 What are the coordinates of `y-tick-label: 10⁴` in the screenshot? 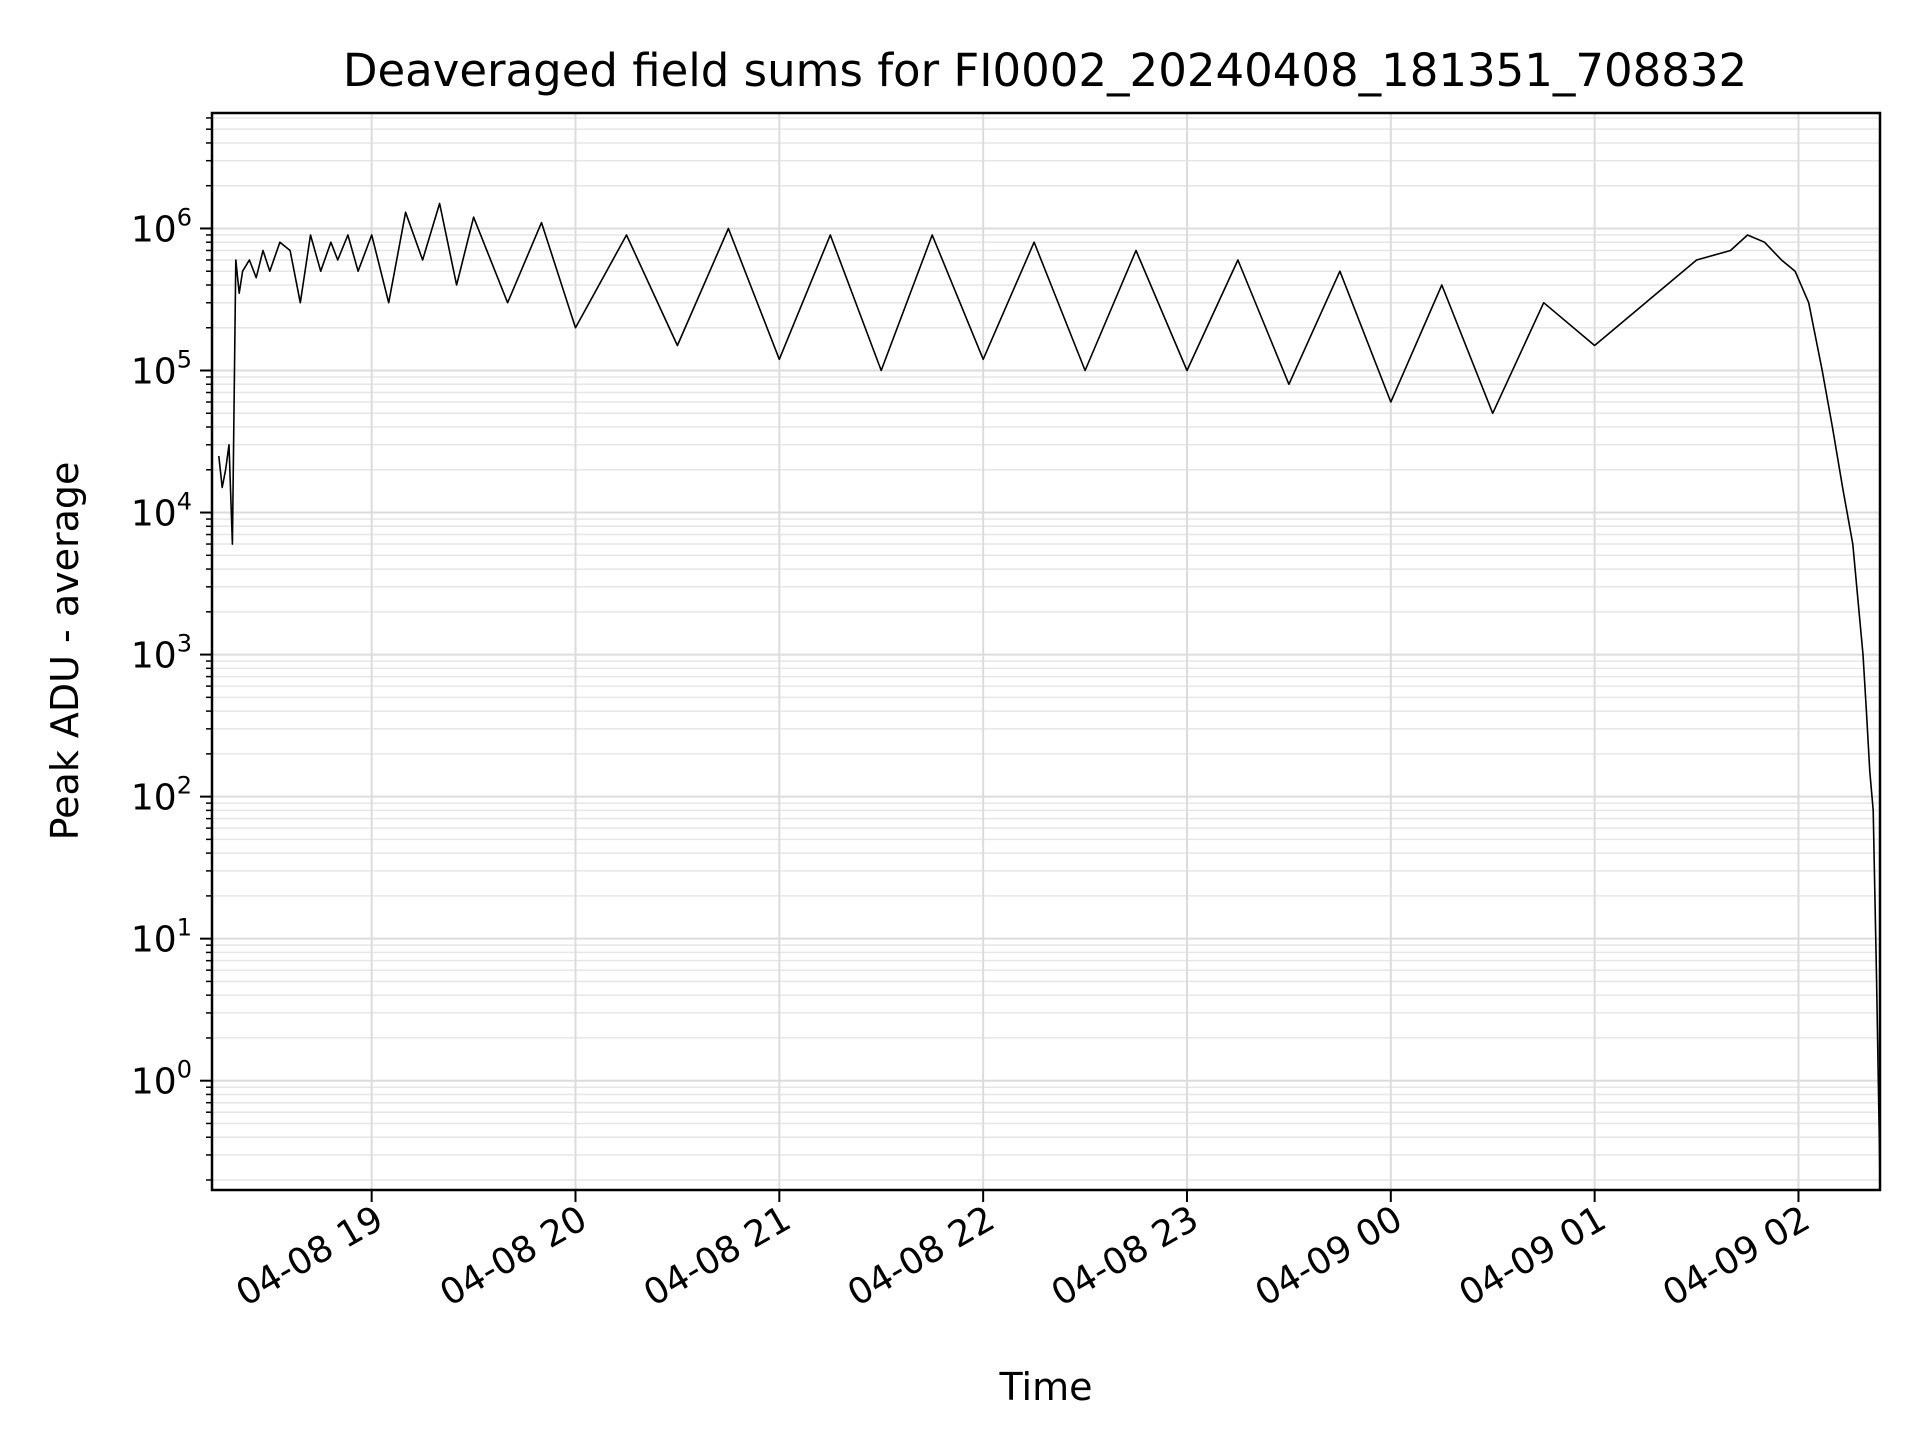 It's located at (161, 511).